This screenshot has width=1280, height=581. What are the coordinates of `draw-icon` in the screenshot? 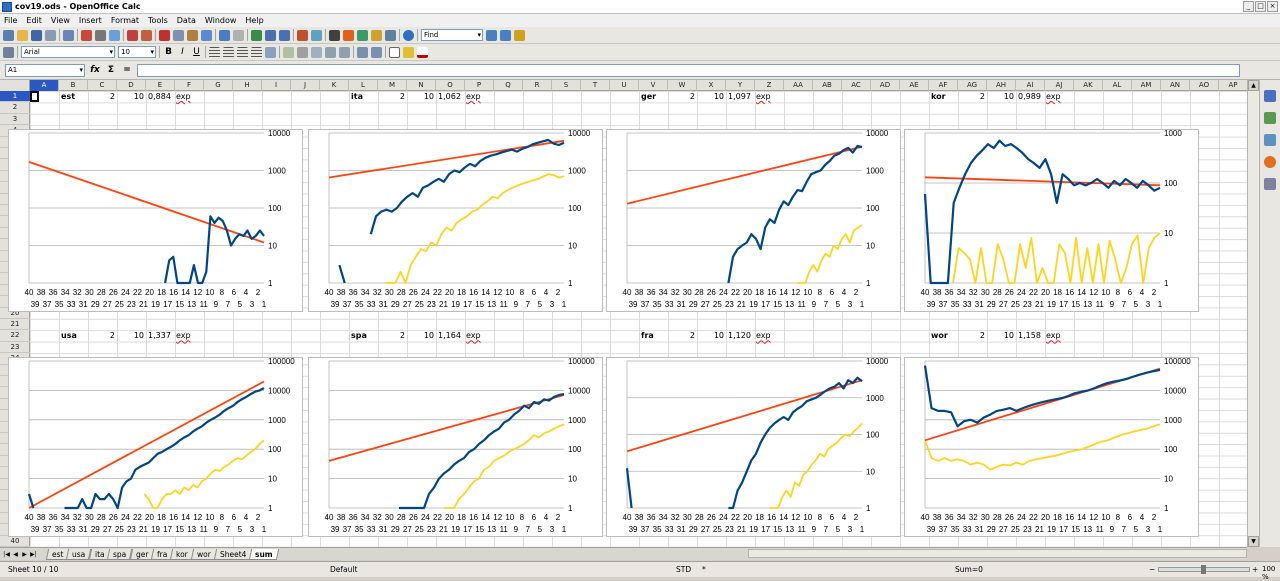 It's located at (316, 35).